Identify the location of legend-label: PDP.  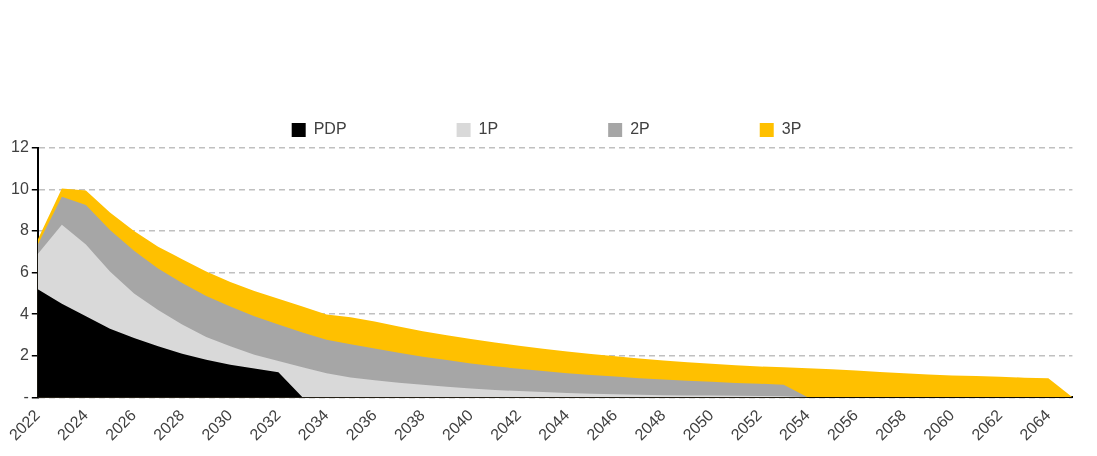
(330, 129).